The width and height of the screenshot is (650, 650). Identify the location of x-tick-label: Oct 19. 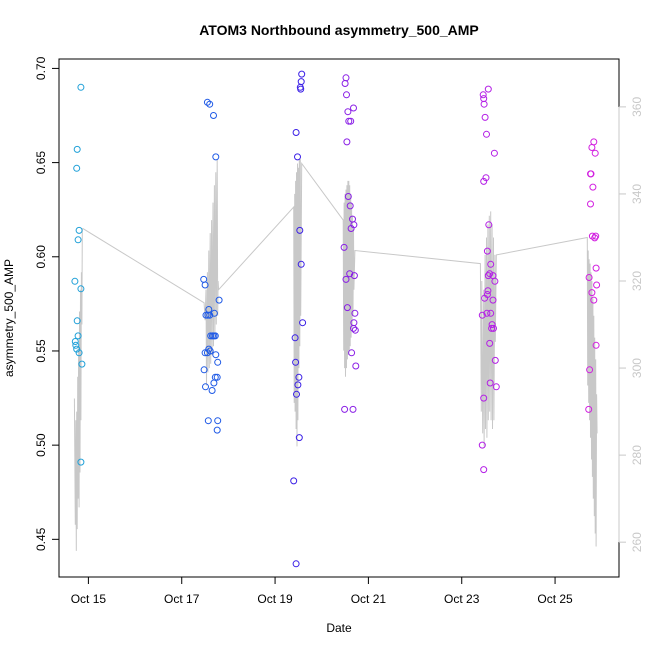
(275, 599).